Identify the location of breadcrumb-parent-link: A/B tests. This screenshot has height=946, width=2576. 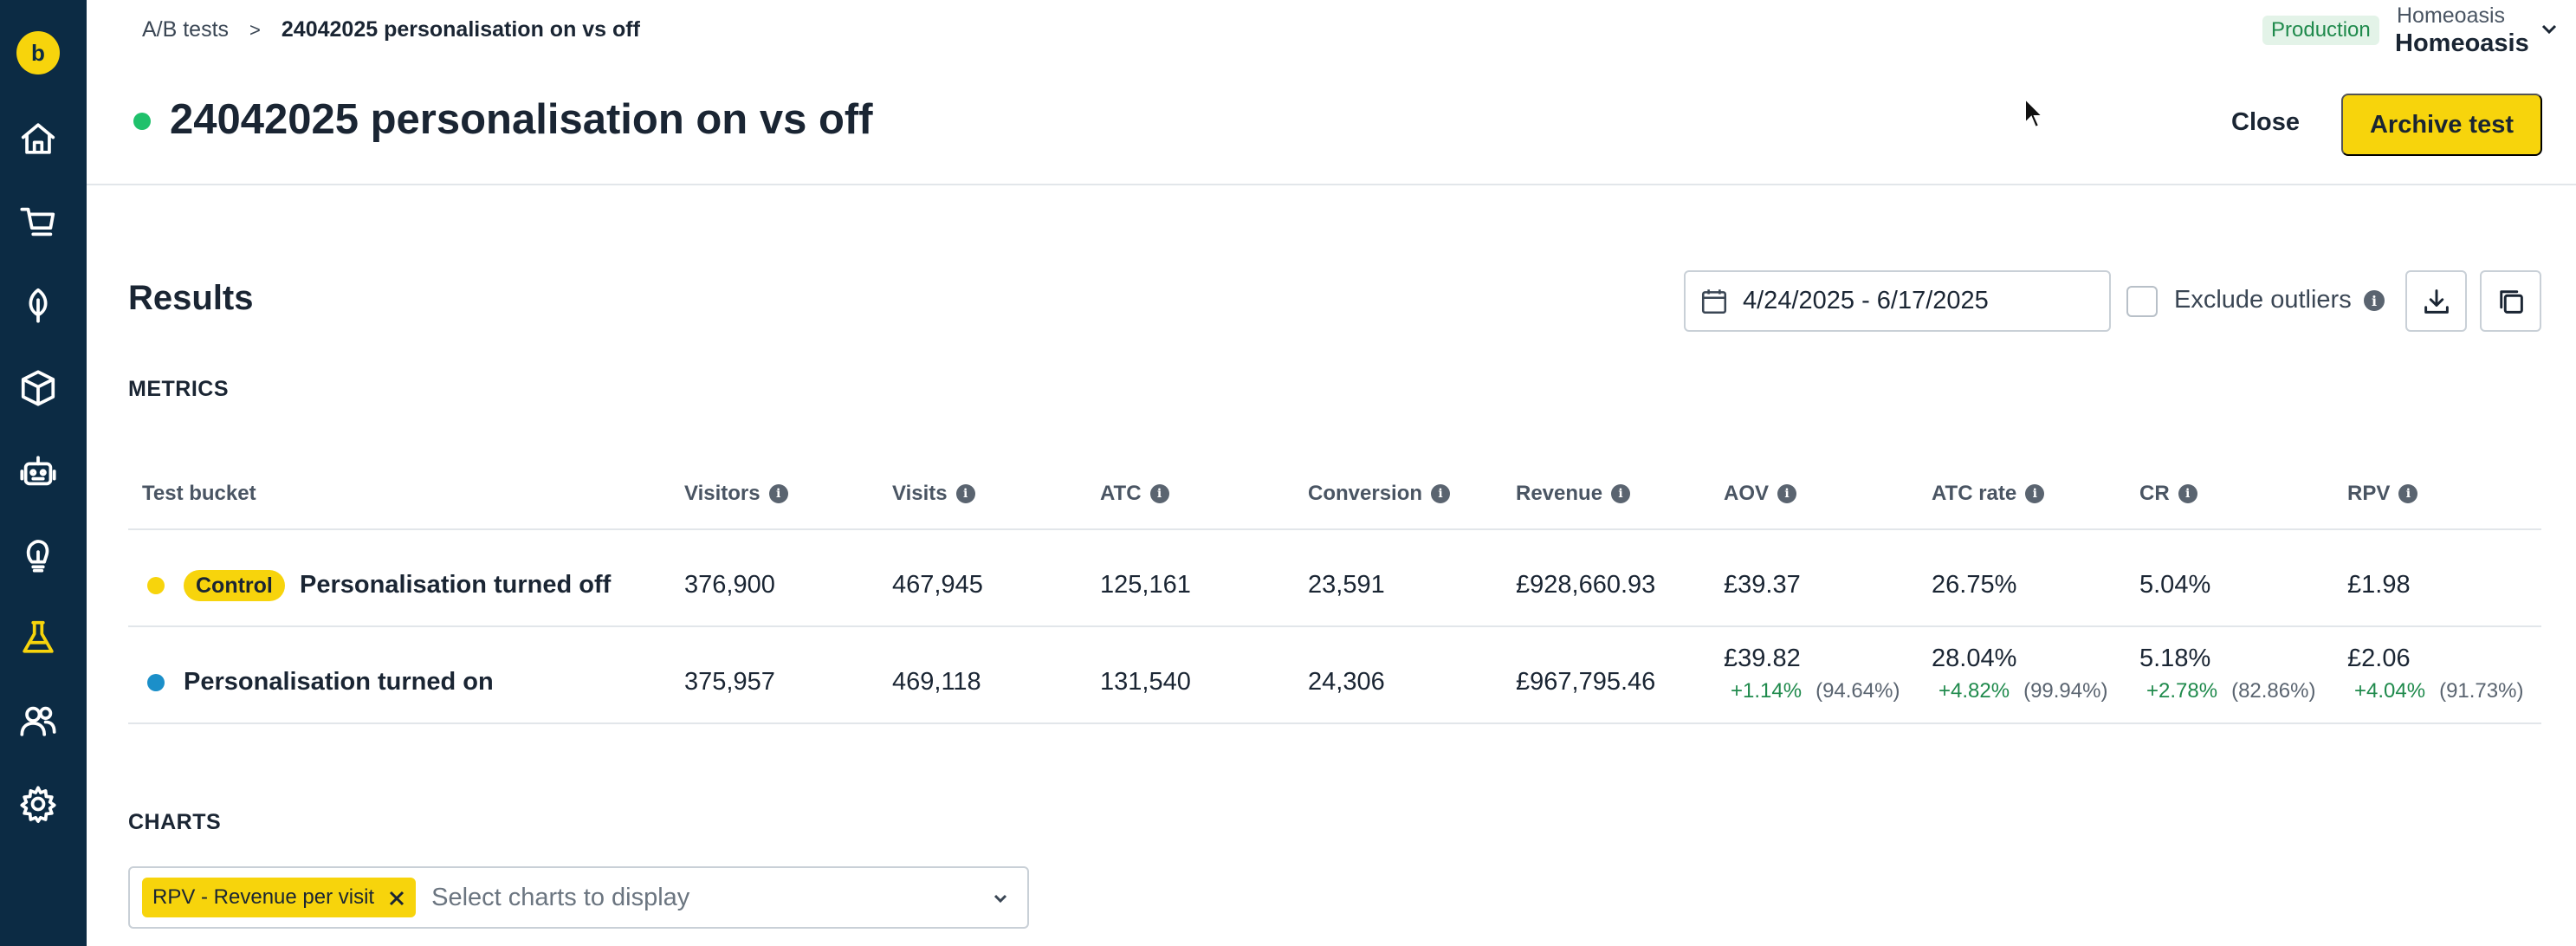
(186, 29).